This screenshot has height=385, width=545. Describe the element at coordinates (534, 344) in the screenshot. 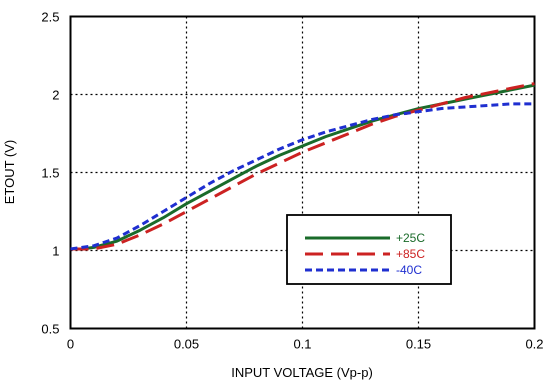

I see `x-tick-label: 0.2` at that location.